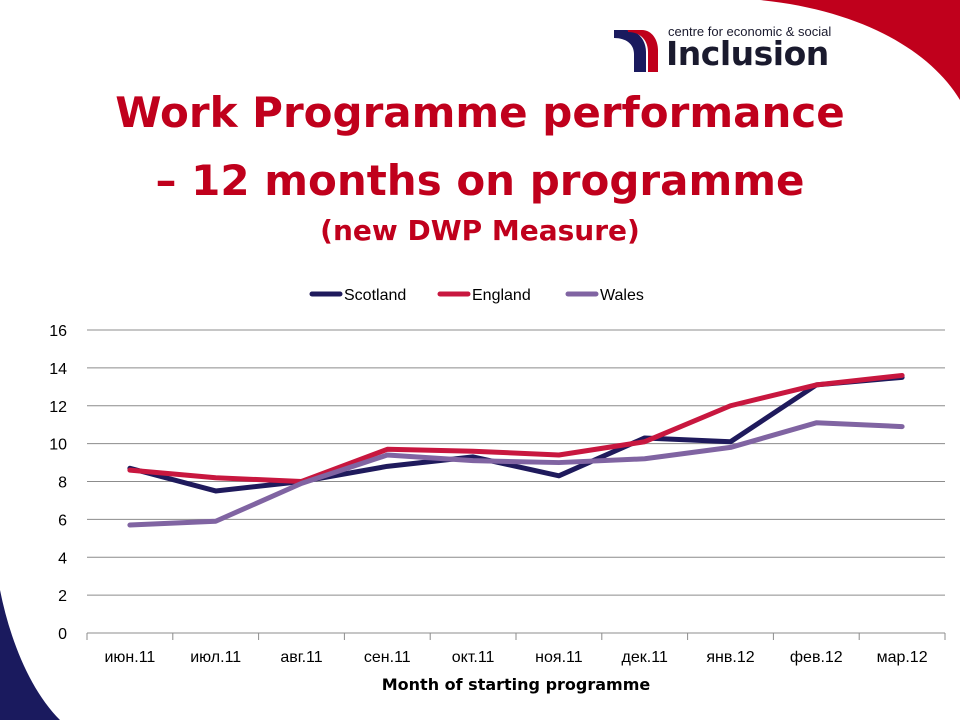 The height and width of the screenshot is (720, 960). I want to click on series-line-scotland, so click(516, 434).